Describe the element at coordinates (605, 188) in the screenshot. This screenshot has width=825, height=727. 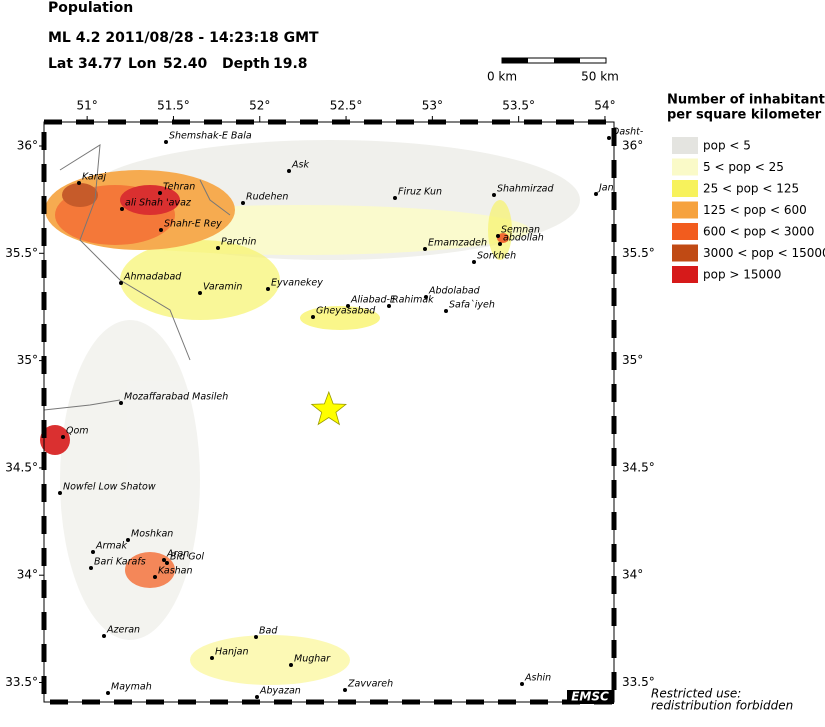
I see `city-label: Jan` at that location.